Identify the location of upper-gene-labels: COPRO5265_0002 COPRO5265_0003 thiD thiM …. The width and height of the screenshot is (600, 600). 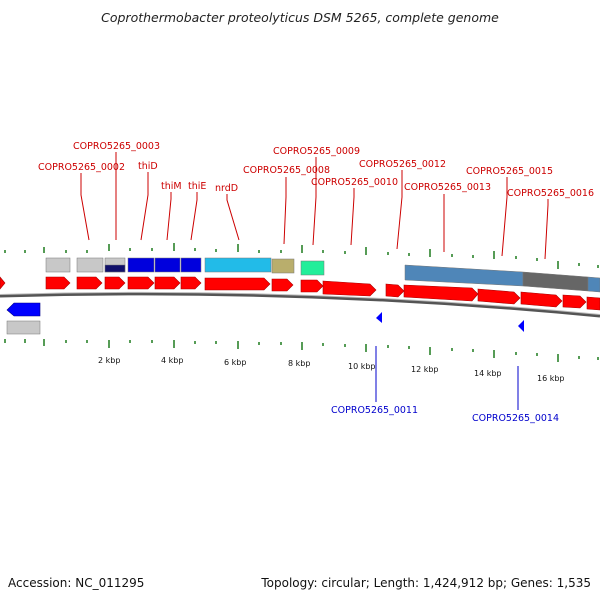
(316, 170).